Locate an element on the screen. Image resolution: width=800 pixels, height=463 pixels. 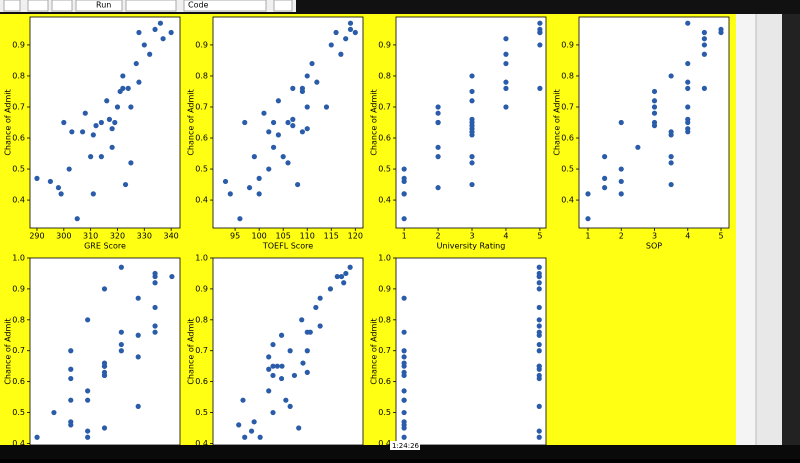
run-label: Run is located at coordinates (103, 5).